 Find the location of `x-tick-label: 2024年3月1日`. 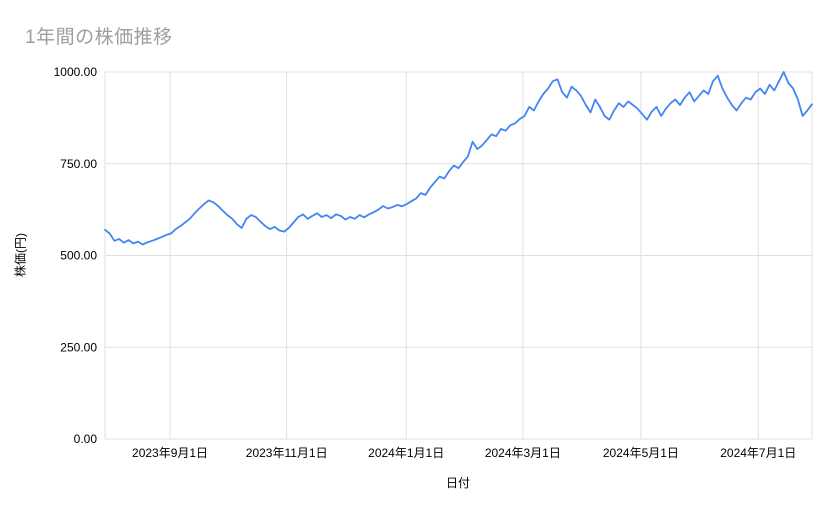

x-tick-label: 2024年3月1日 is located at coordinates (523, 453).